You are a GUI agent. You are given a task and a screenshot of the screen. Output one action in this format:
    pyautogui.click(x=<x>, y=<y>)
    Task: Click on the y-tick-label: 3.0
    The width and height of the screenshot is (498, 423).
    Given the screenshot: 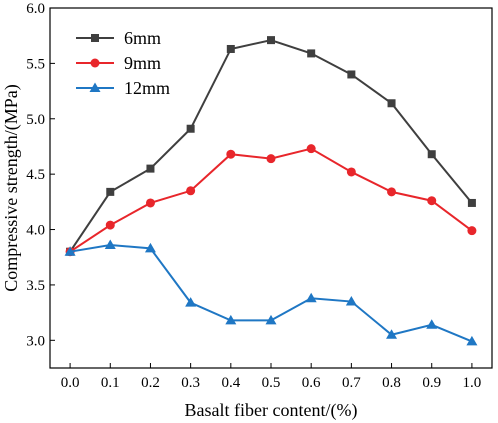 What is the action you would take?
    pyautogui.click(x=35, y=341)
    